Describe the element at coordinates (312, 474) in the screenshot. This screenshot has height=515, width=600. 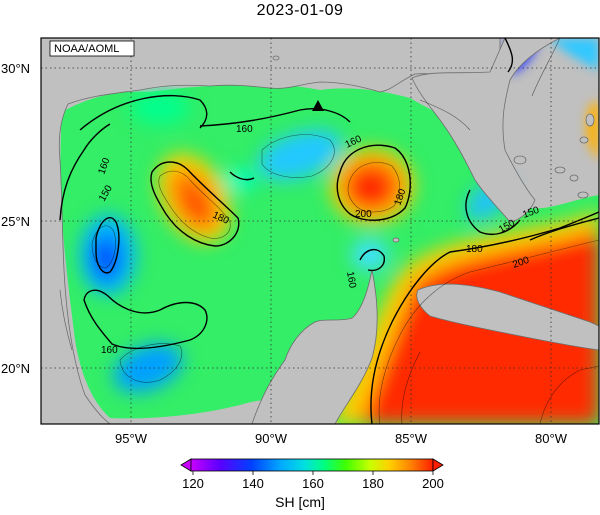
I see `colorbar: 120 140 160 180 200` at that location.